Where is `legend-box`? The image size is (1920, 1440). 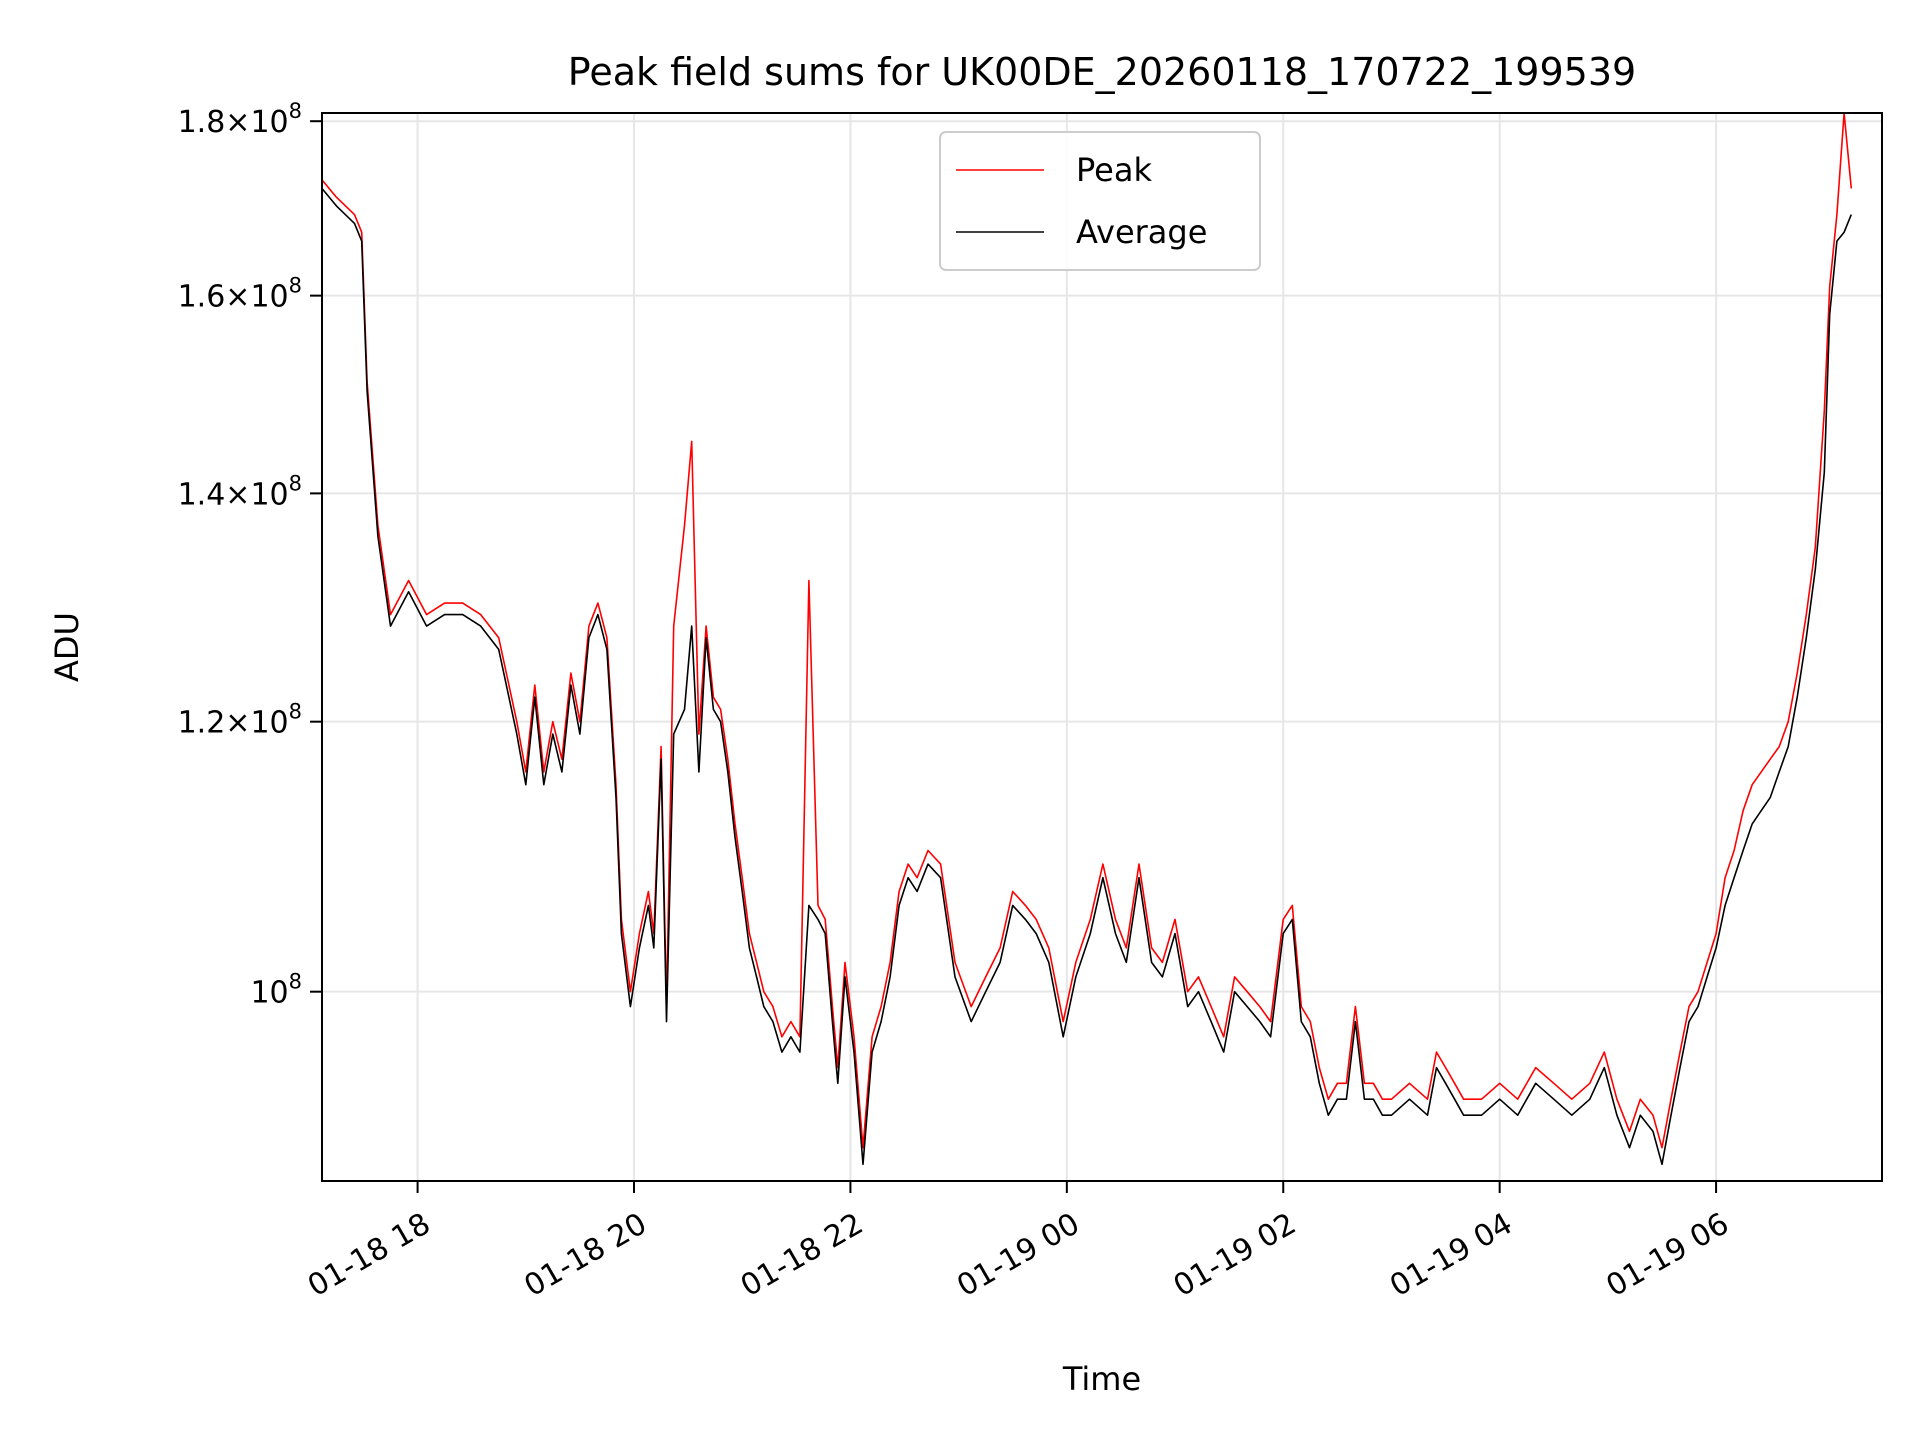 legend-box is located at coordinates (1100, 201).